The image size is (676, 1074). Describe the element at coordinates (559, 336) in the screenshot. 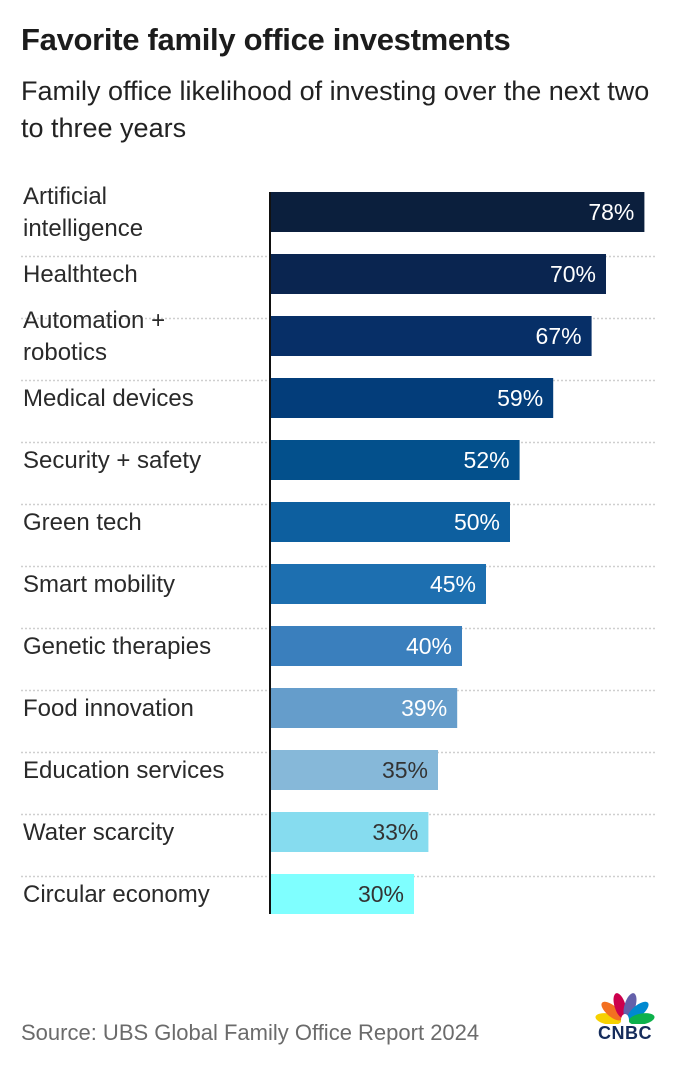

I see `value-label: 67%` at that location.